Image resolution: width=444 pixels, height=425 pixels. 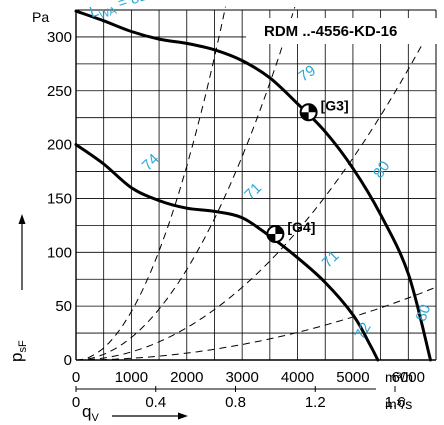 What do you see at coordinates (241, 377) in the screenshot?
I see `x-tick-label-m3h: 3000` at bounding box center [241, 377].